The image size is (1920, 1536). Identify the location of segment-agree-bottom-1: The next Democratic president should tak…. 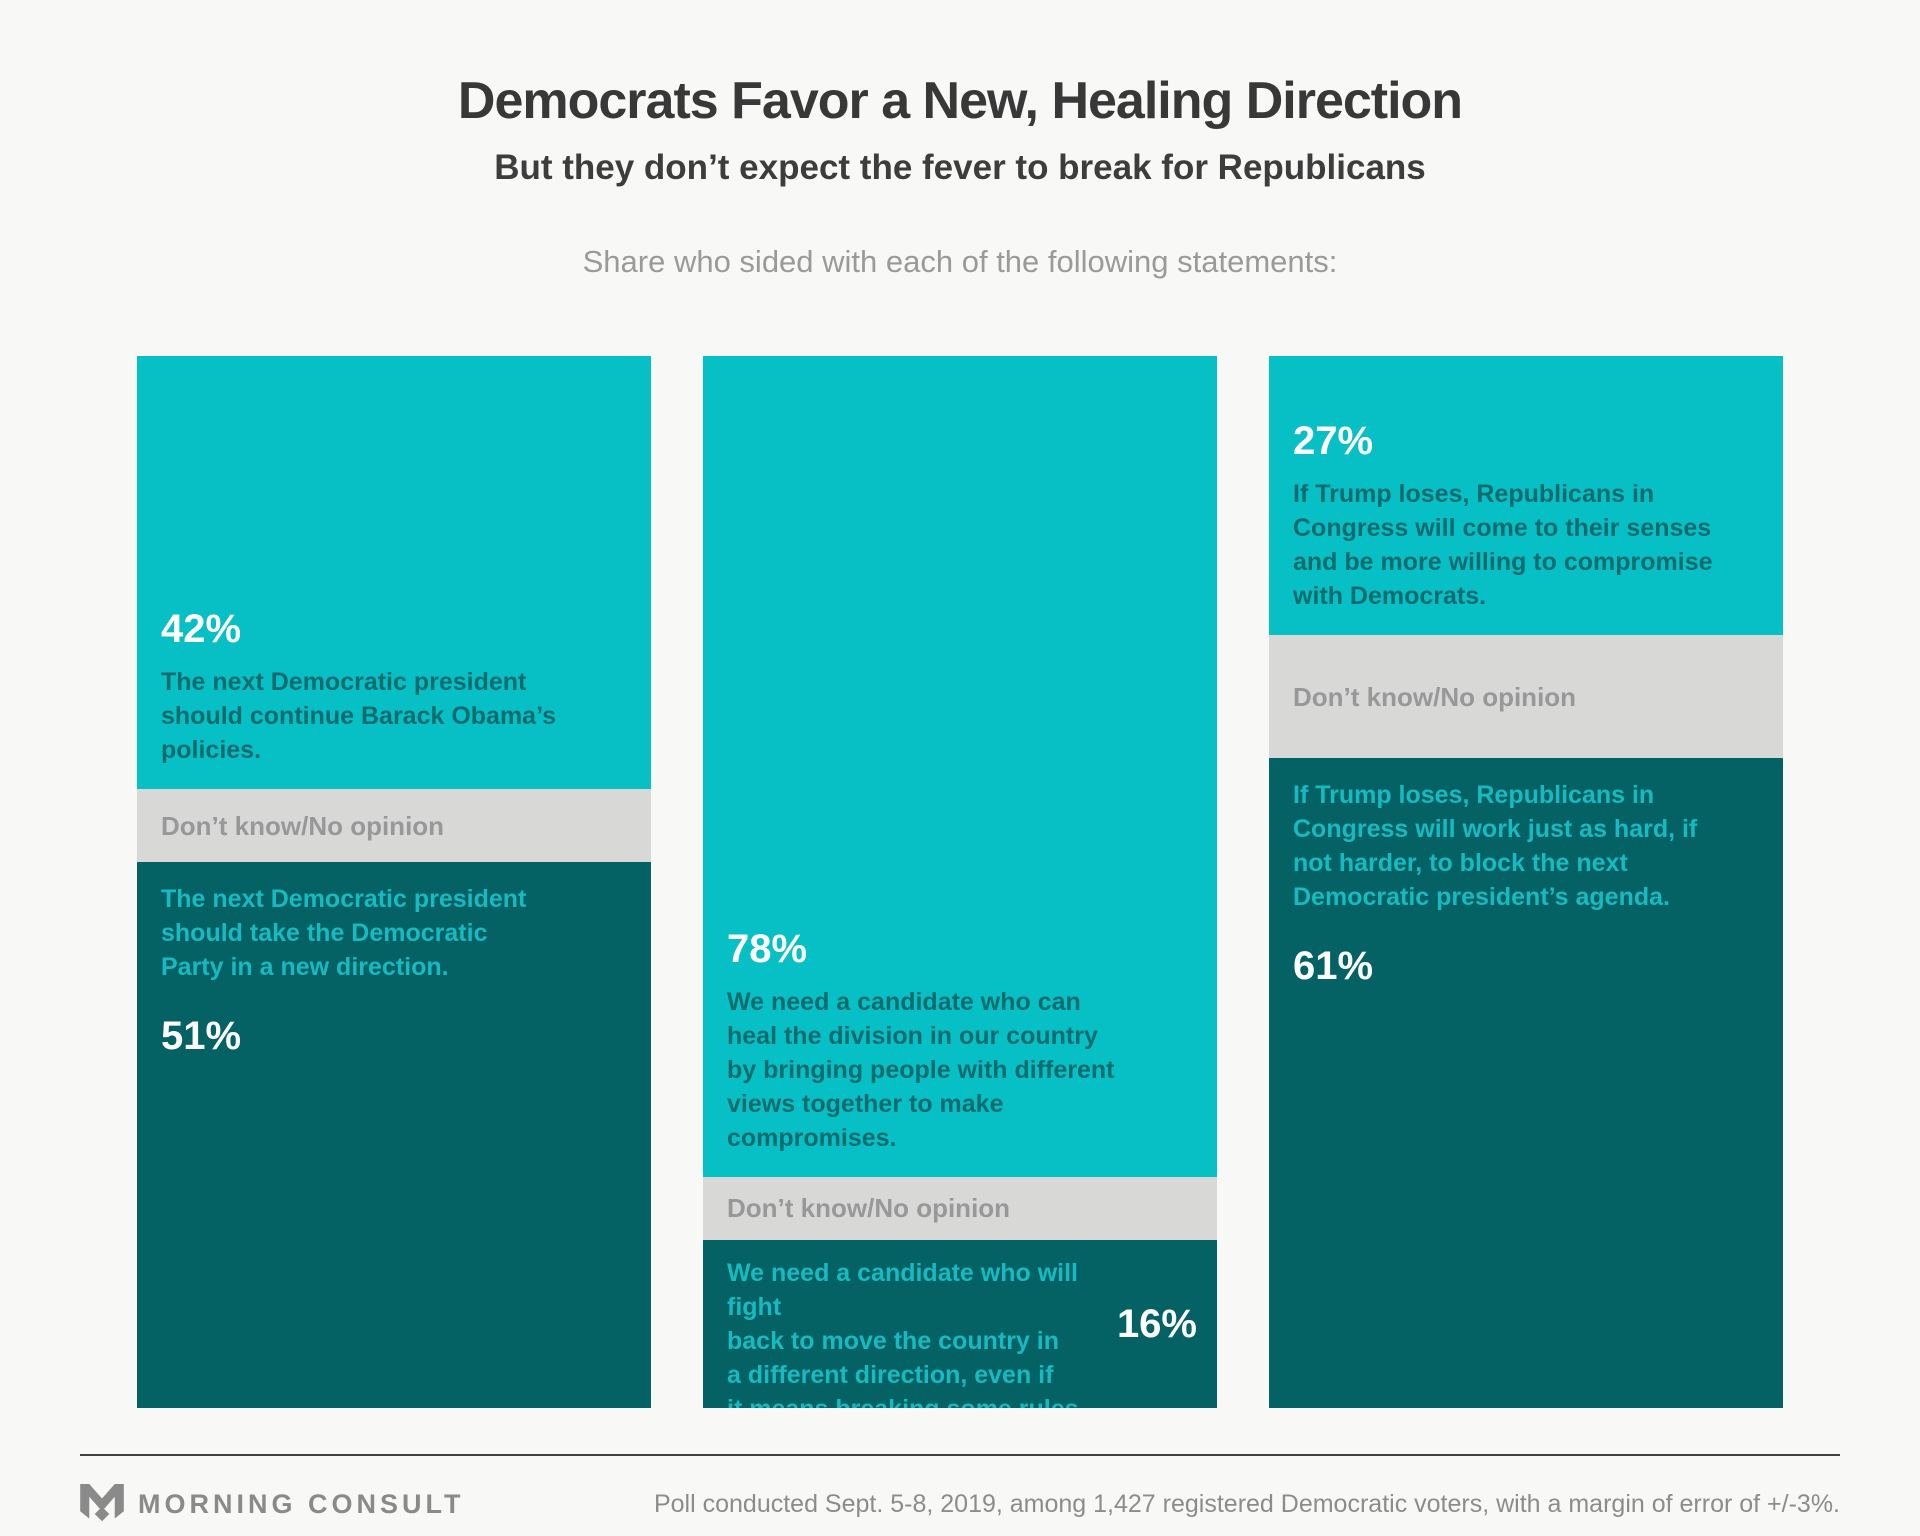
(394, 1134).